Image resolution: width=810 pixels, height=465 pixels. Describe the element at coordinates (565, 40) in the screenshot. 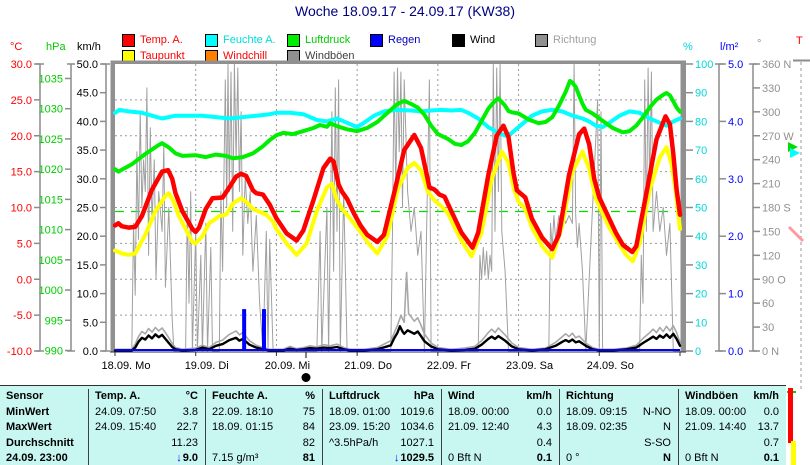

I see `legend-item-richtung: Richtung` at that location.